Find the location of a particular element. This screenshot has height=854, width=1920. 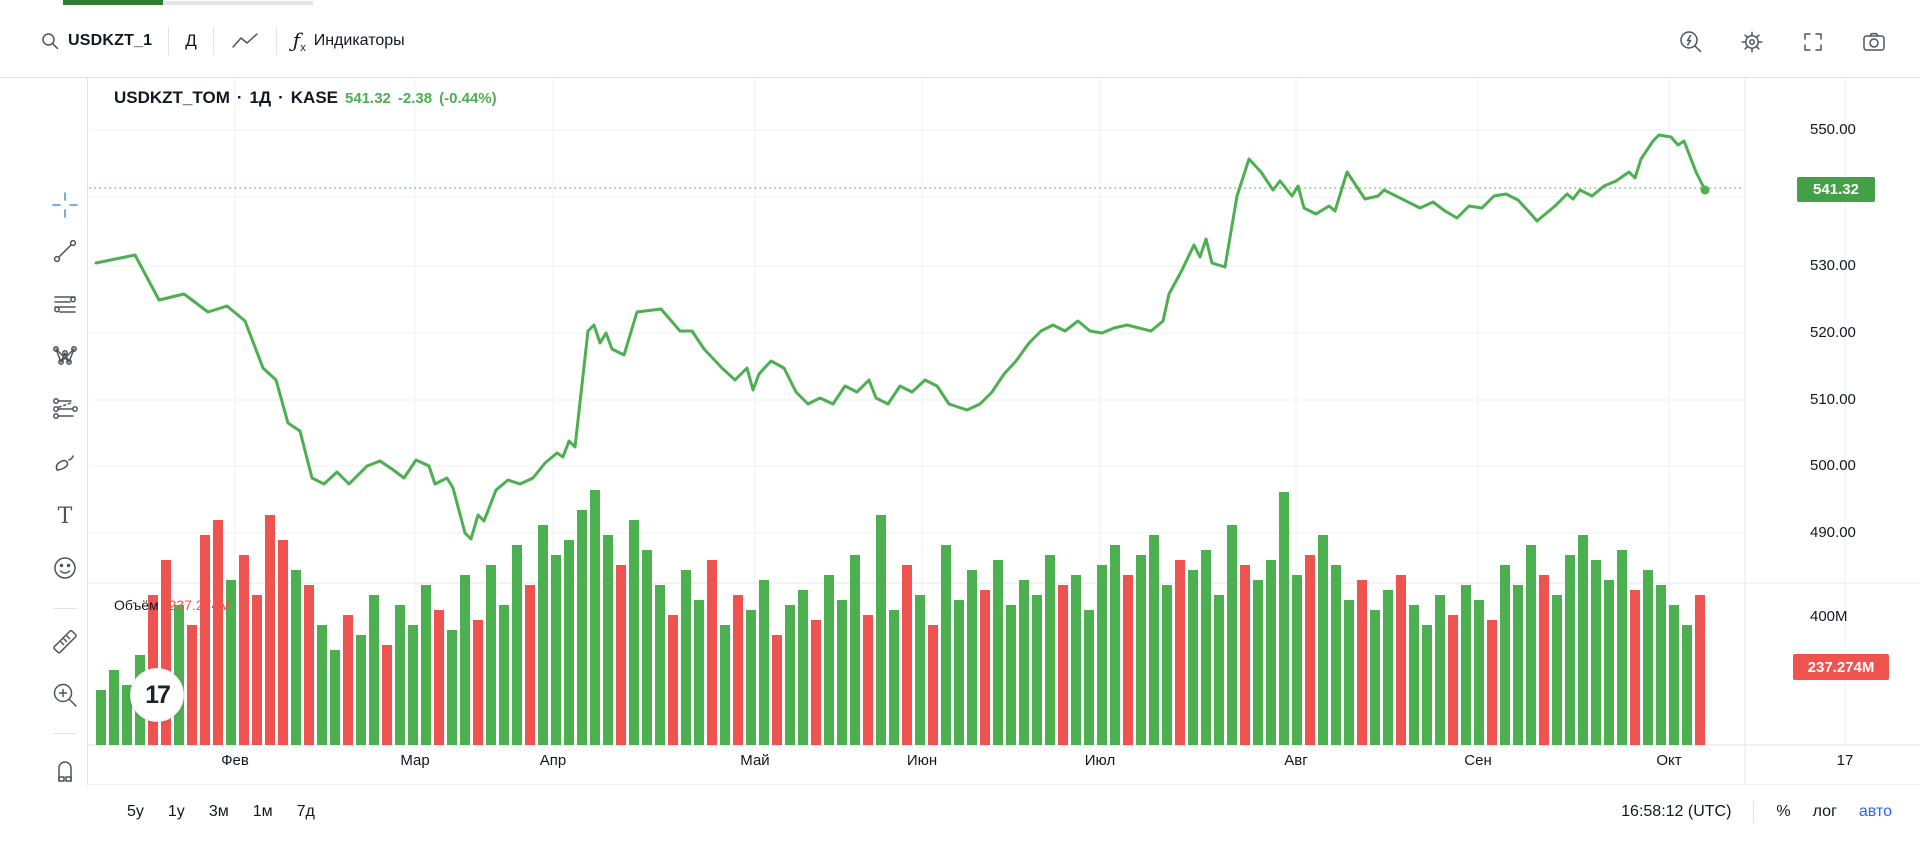

tool-crosshair is located at coordinates (65, 205).